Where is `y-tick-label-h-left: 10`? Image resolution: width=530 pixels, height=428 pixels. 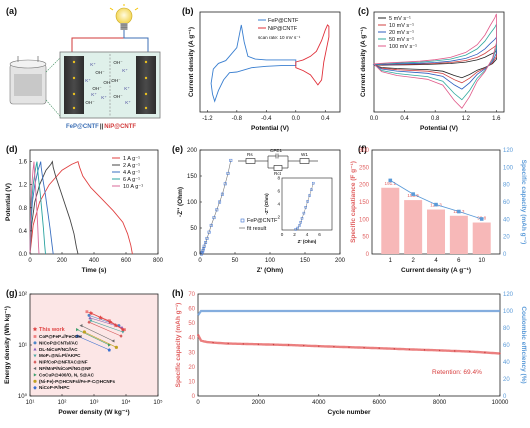 y-tick-label-h-left: 10 is located at coordinates (191, 382).